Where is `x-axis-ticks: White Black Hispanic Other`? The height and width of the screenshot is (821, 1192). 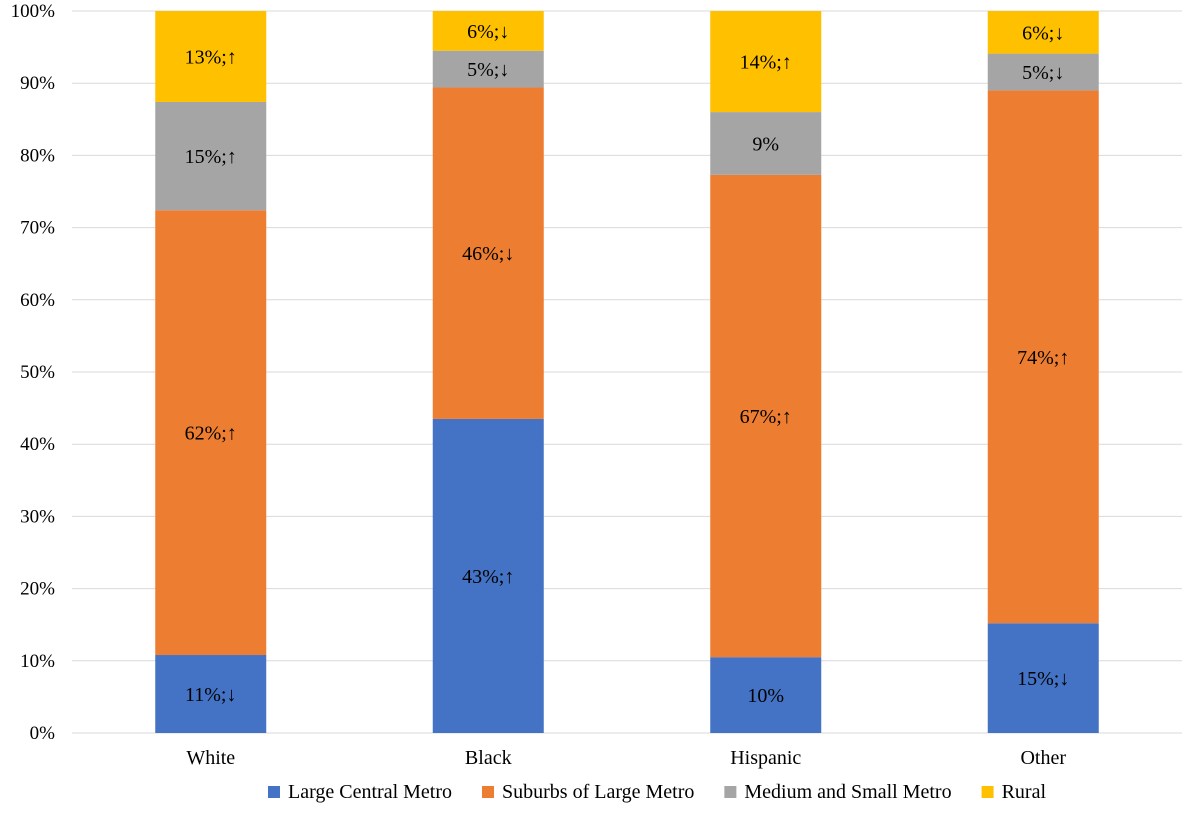 x-axis-ticks: White Black Hispanic Other is located at coordinates (626, 758).